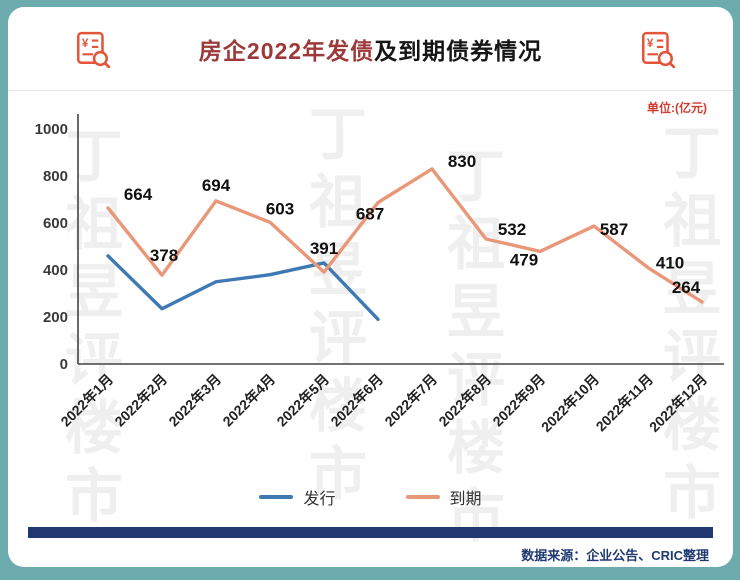  I want to click on chart-legend: 发行 到期, so click(370, 497).